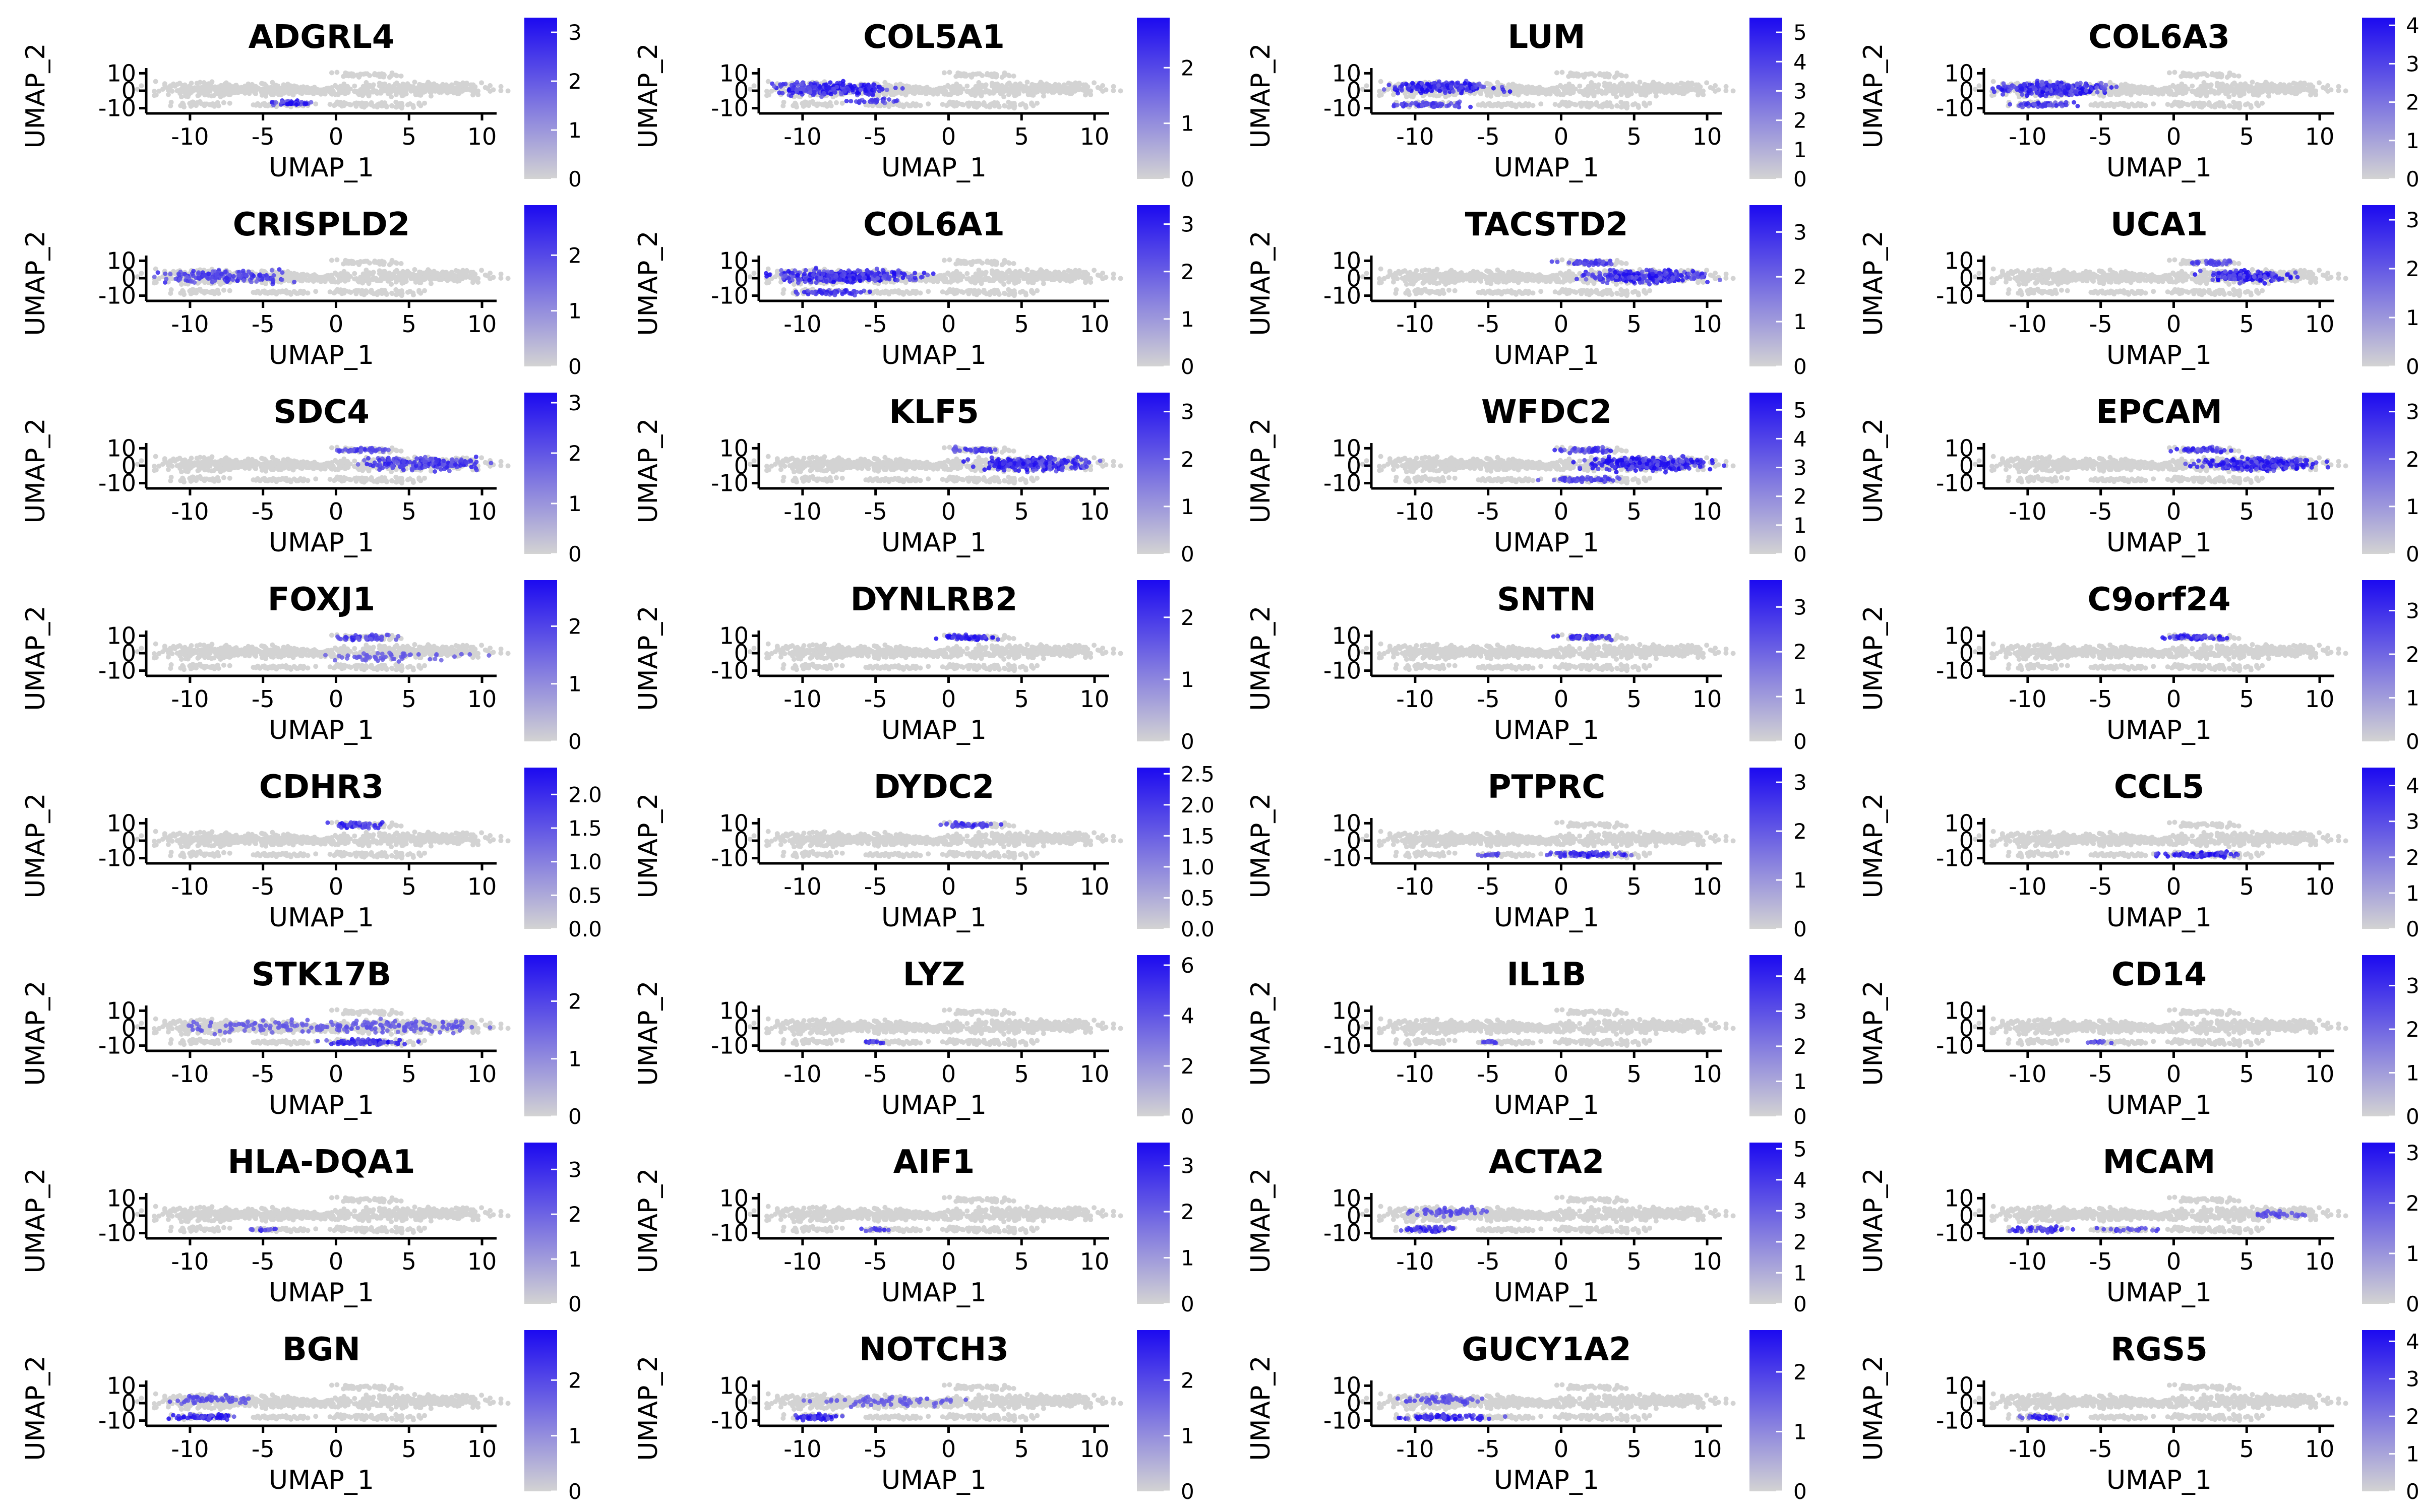 This screenshot has width=2420, height=1512. Describe the element at coordinates (409, 136) in the screenshot. I see `x-tick-label: 5` at that location.